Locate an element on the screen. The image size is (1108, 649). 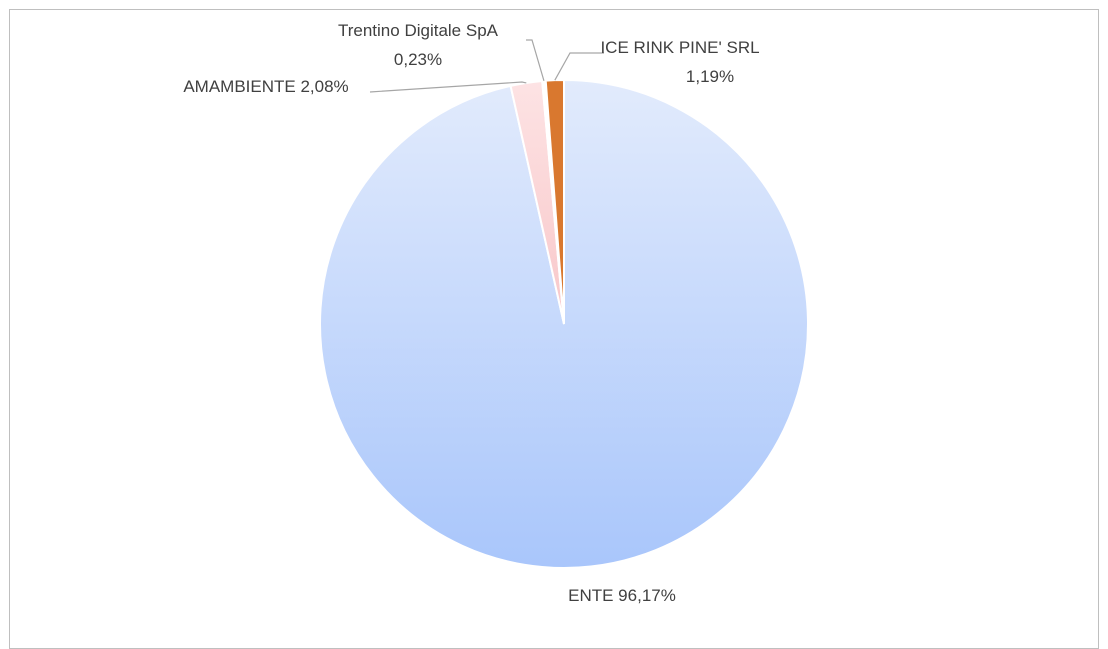
data-label-ente: ENTE 96,17% is located at coordinates (622, 595).